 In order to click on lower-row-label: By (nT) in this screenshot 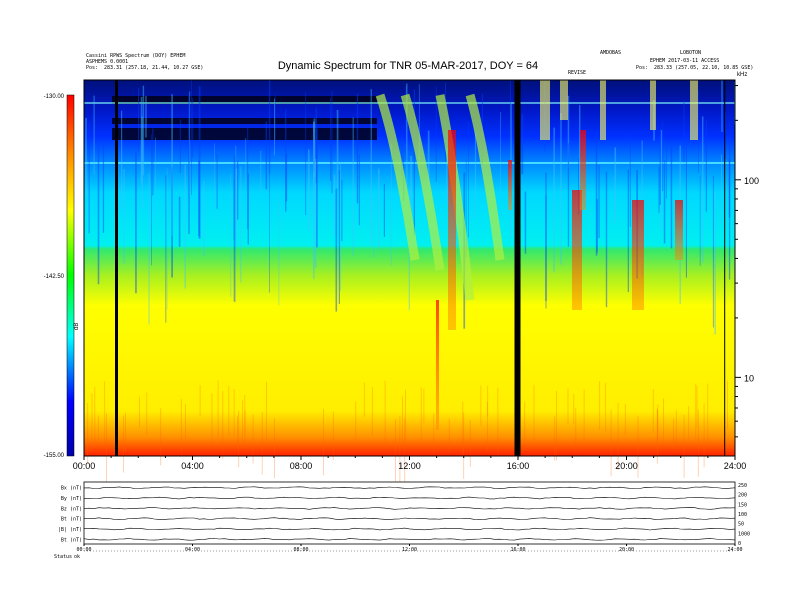, I will do `click(71, 499)`.